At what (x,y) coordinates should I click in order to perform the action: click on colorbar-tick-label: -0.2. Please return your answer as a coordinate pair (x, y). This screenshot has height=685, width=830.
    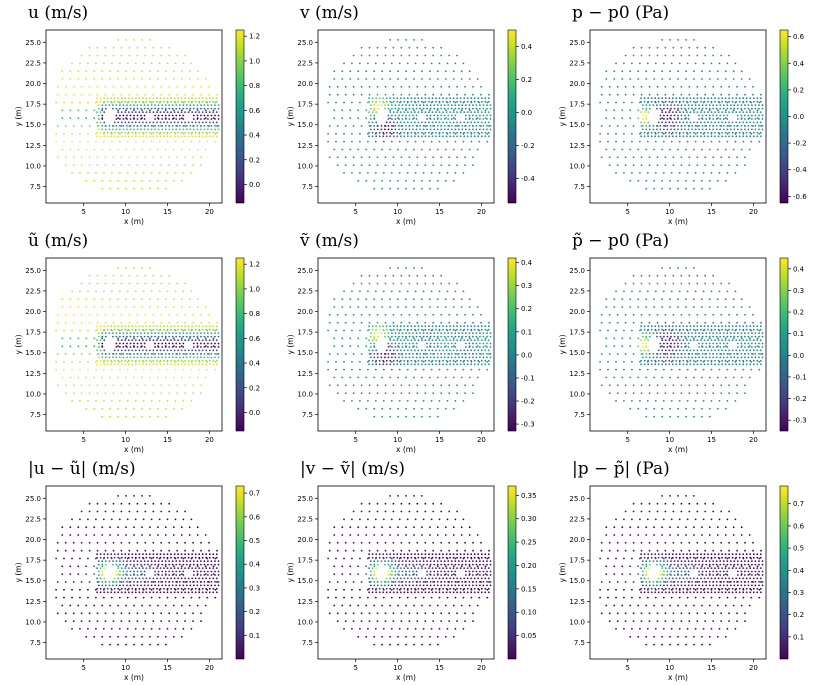
    Looking at the image, I should click on (800, 144).